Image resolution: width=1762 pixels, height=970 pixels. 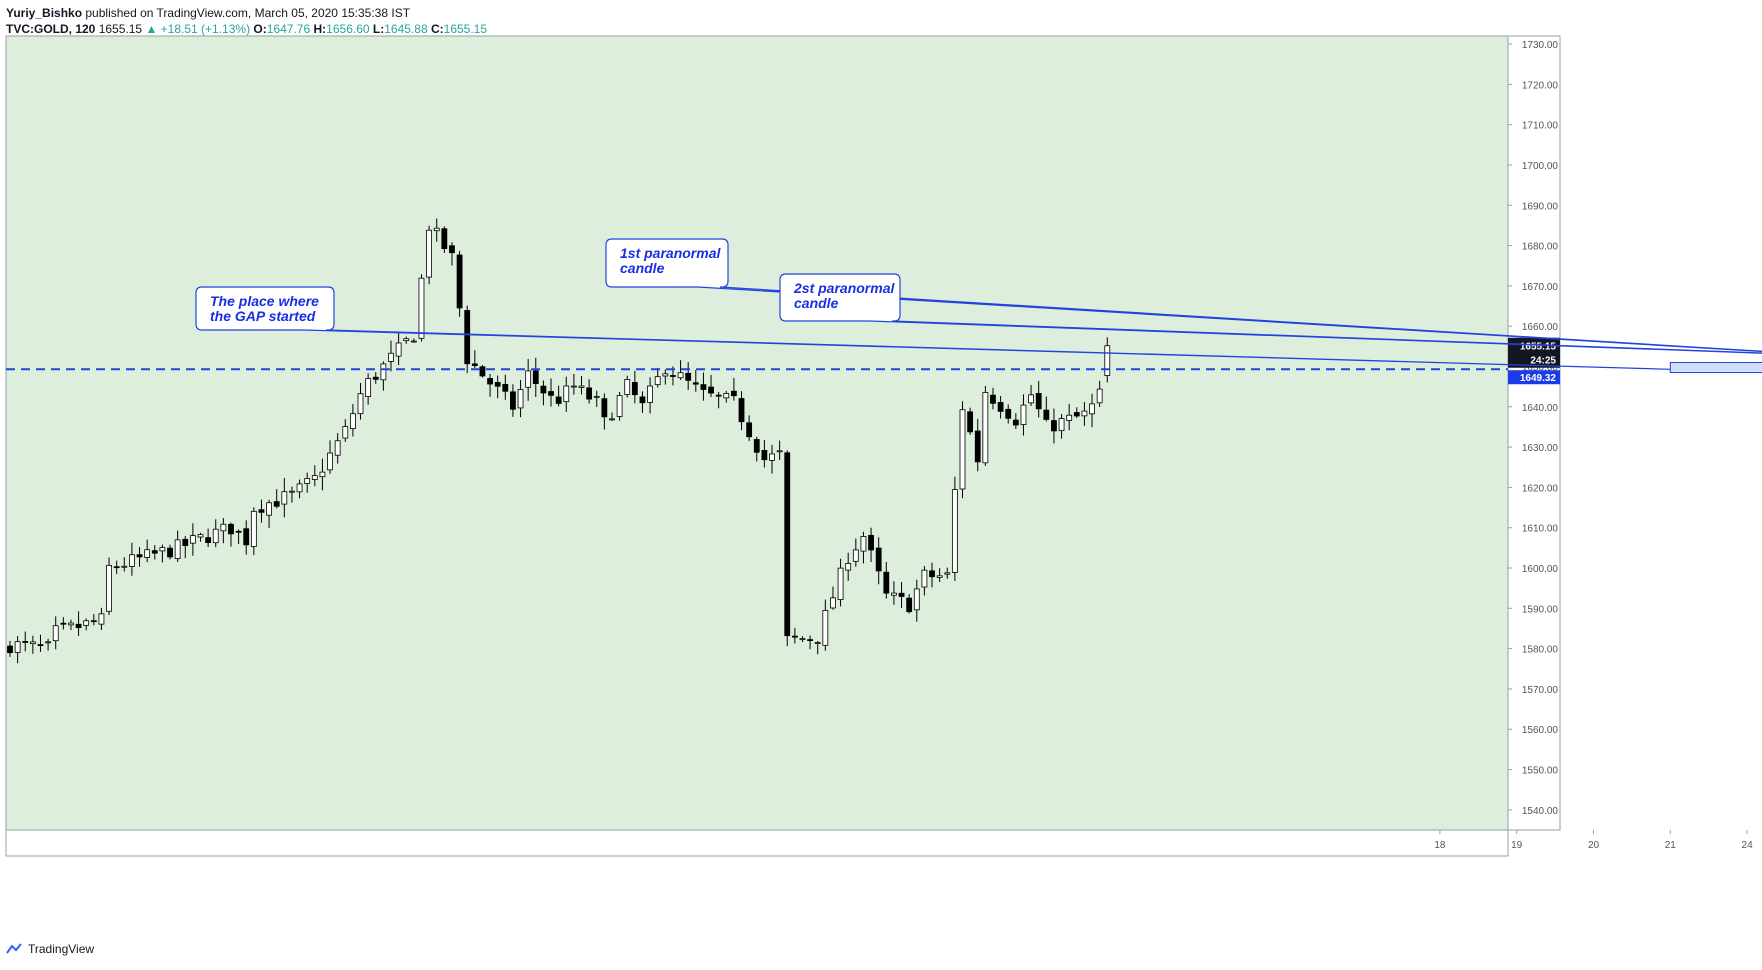 What do you see at coordinates (1538, 347) in the screenshot?
I see `last-price-label: 1655.15` at bounding box center [1538, 347].